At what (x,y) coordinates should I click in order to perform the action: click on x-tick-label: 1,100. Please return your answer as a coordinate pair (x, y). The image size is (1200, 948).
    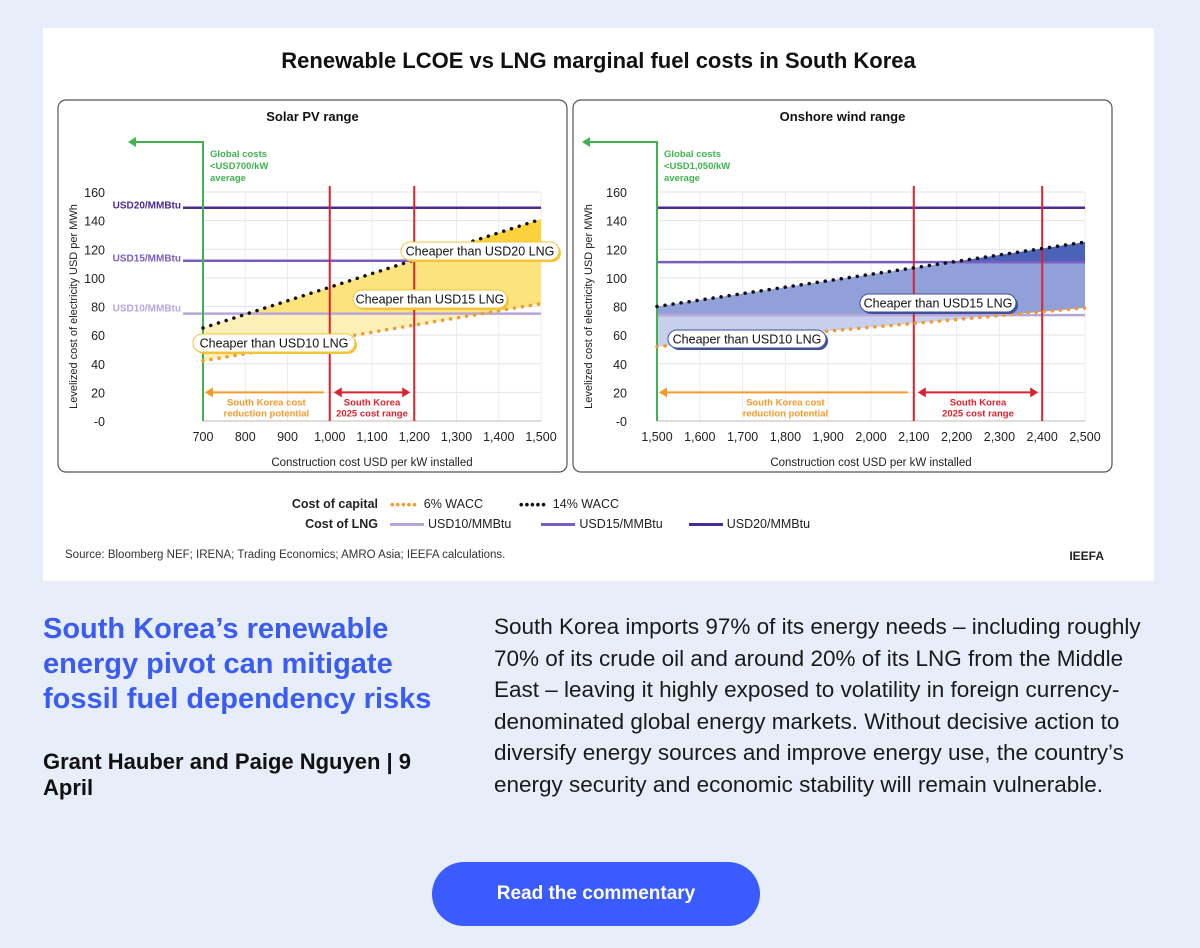
    Looking at the image, I should click on (371, 437).